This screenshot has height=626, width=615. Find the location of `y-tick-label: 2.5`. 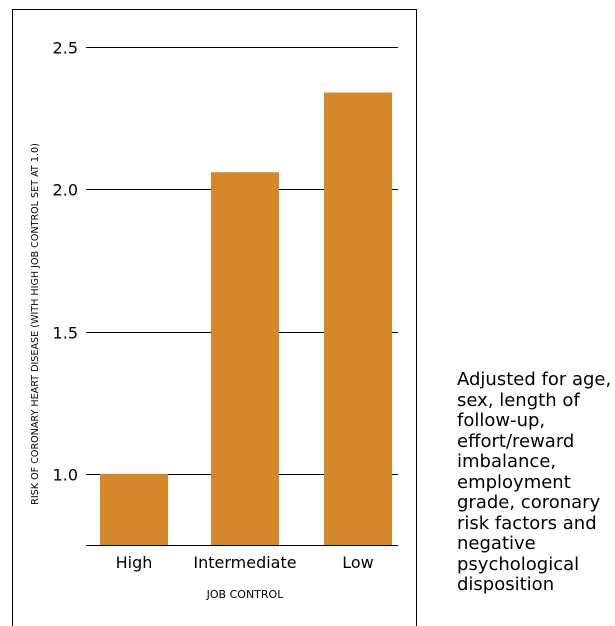

y-tick-label: 2.5 is located at coordinates (65, 48).